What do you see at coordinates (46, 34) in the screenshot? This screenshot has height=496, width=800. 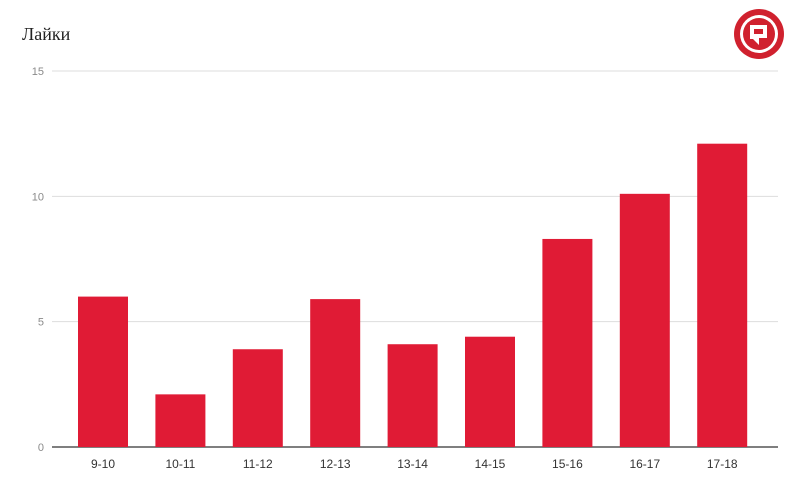 I see `chart-title: Лайки` at bounding box center [46, 34].